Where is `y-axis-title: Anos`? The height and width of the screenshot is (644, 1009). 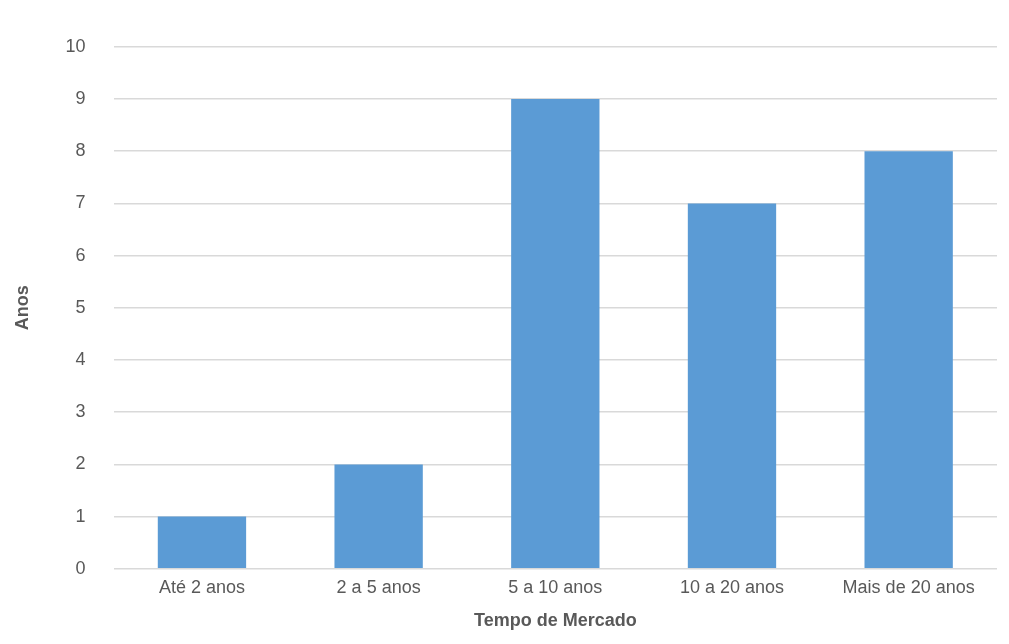
y-axis-title: Anos is located at coordinates (21, 308).